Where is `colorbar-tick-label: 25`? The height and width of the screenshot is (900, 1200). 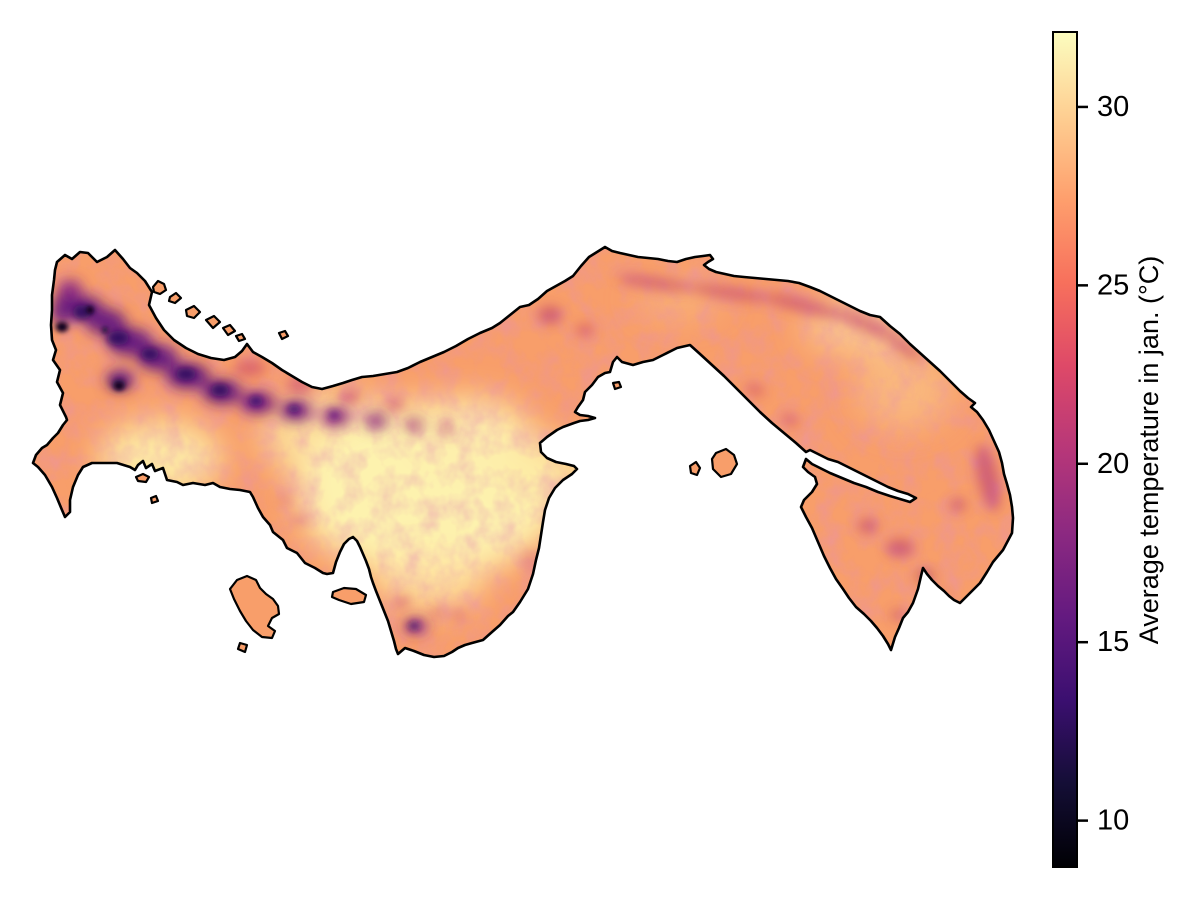 colorbar-tick-label: 25 is located at coordinates (1113, 285).